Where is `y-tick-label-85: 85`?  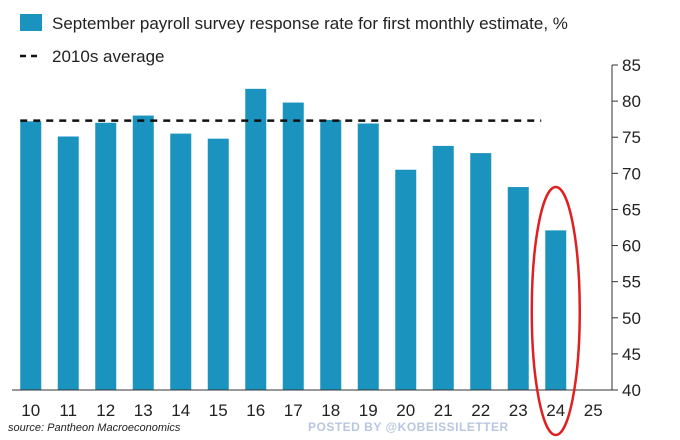
y-tick-label-85: 85 is located at coordinates (631, 65).